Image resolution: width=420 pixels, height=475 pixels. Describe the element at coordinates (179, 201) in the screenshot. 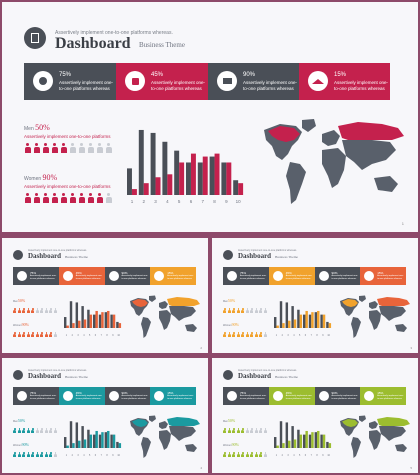

I see `x-tick-label: 5` at that location.